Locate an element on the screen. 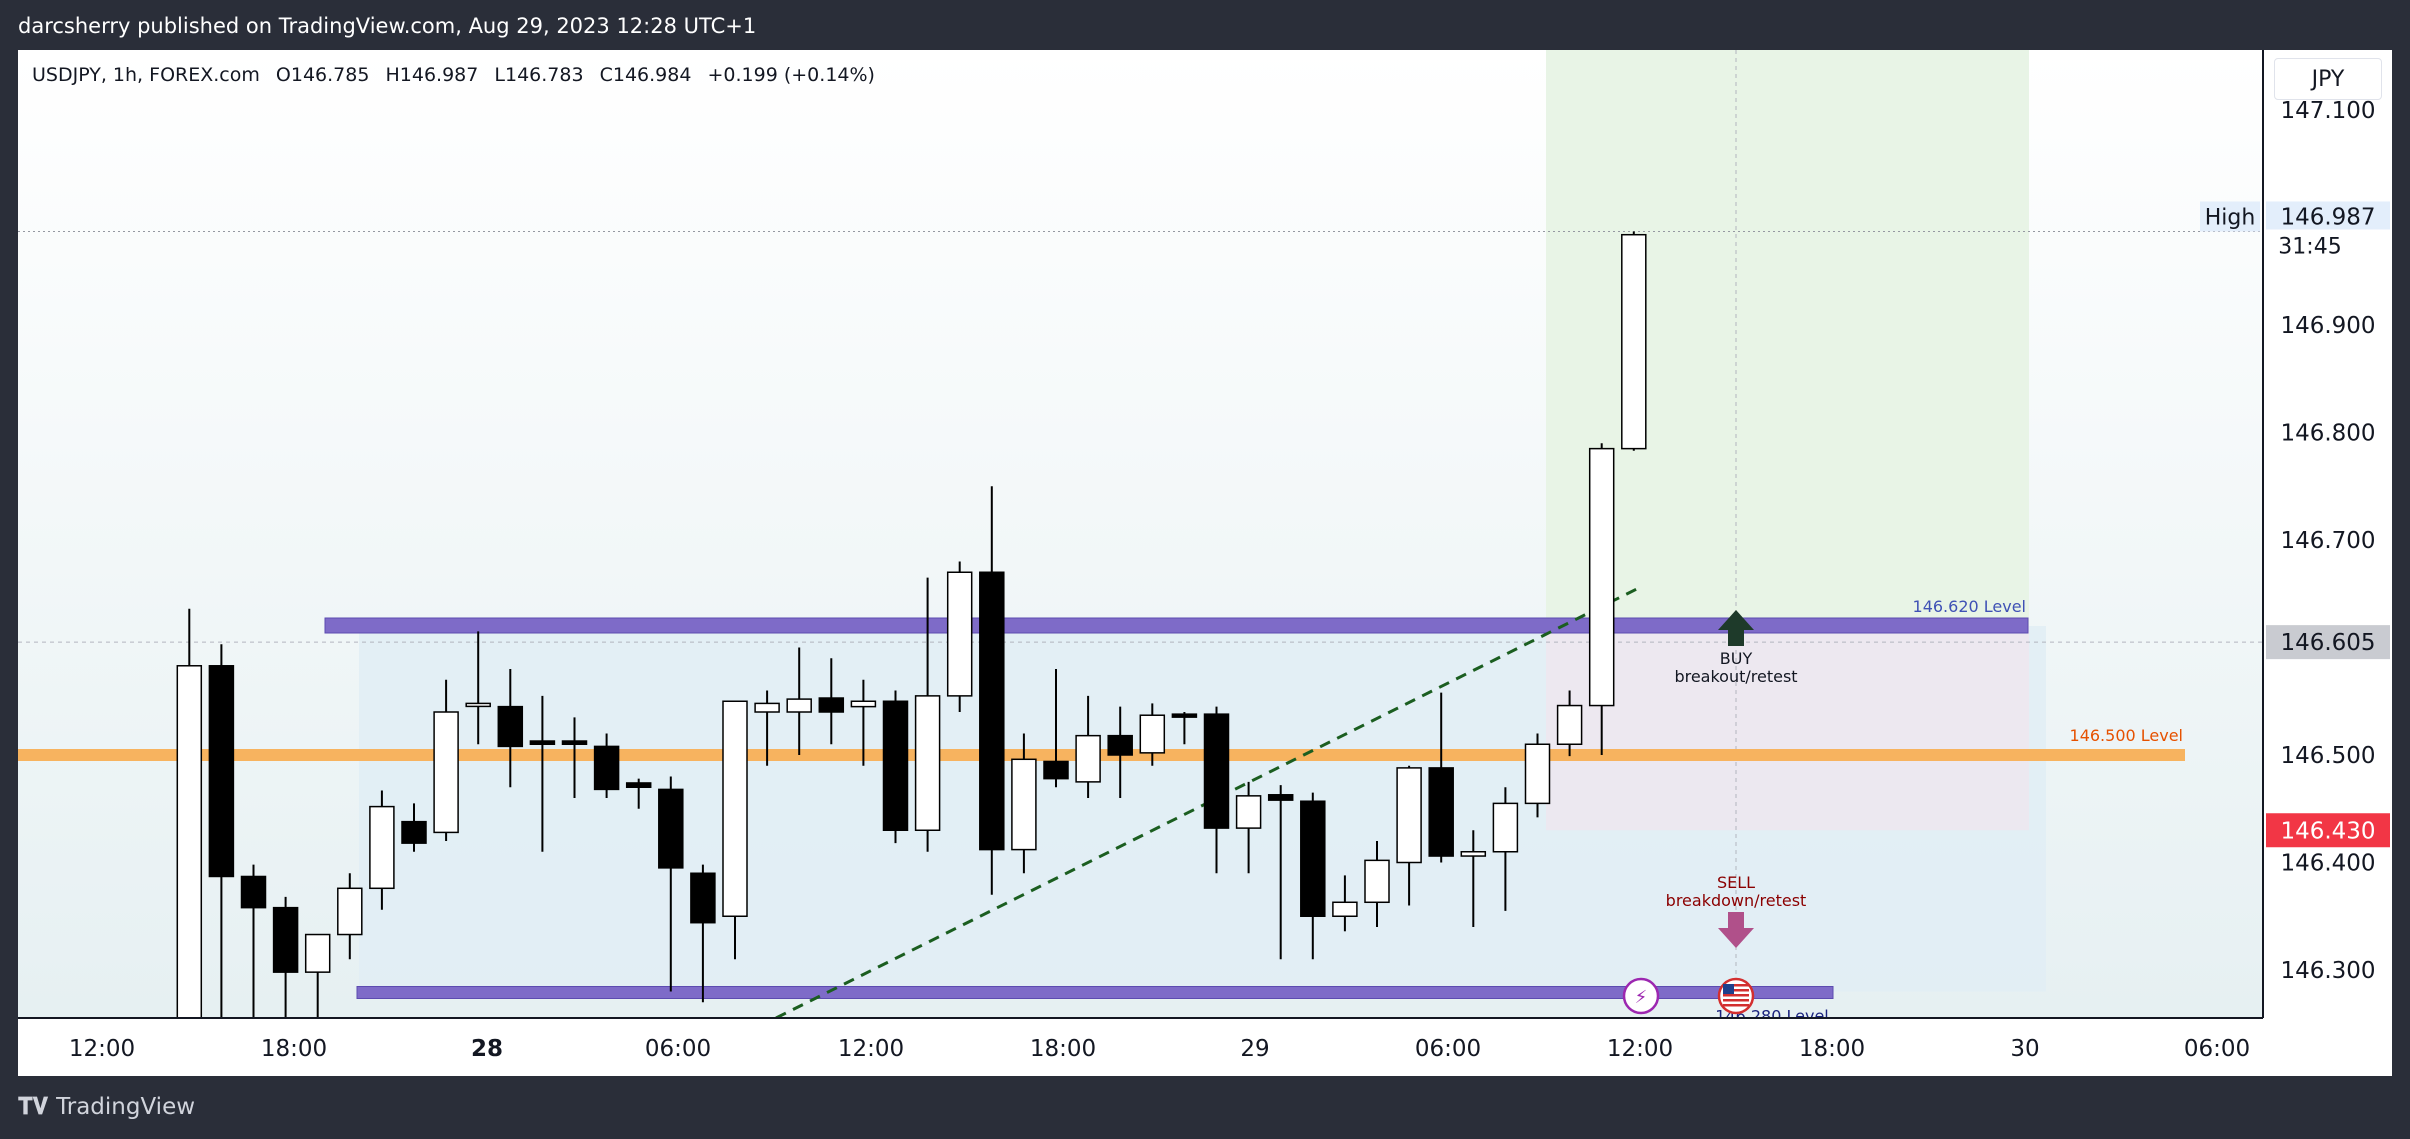 The width and height of the screenshot is (2410, 1139). level-146620-band is located at coordinates (1176, 625).